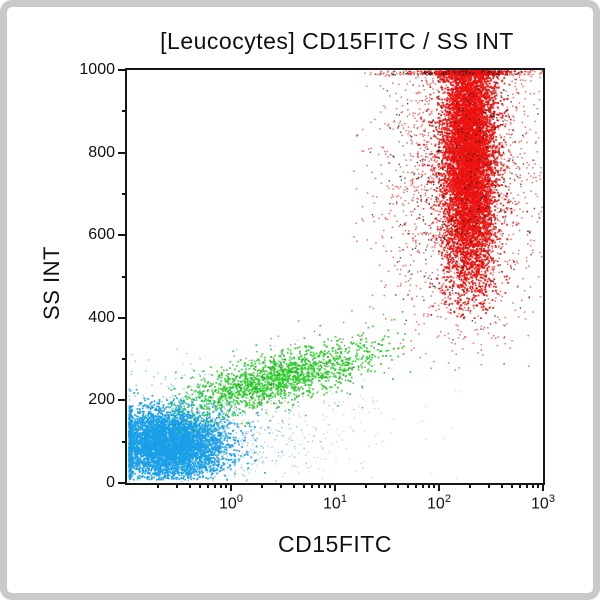 The image size is (600, 600). What do you see at coordinates (335, 503) in the screenshot?
I see `x-tick-label: 10¹` at bounding box center [335, 503].